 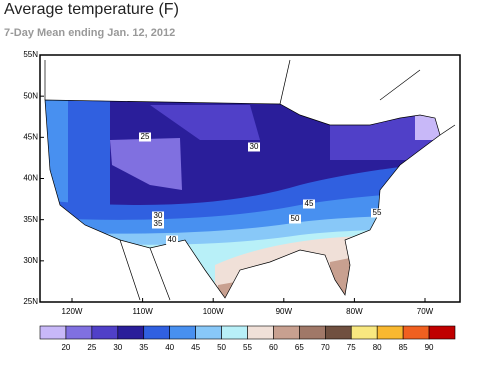 What do you see at coordinates (403, 347) in the screenshot?
I see `legend-label: 85` at bounding box center [403, 347].